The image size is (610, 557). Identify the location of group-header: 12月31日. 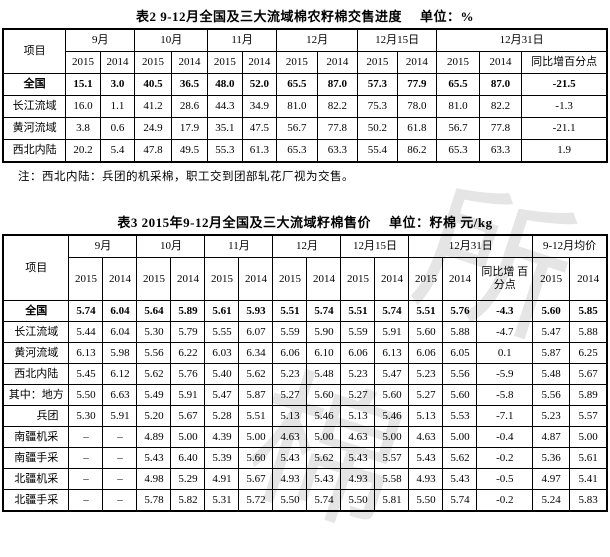
(471, 246).